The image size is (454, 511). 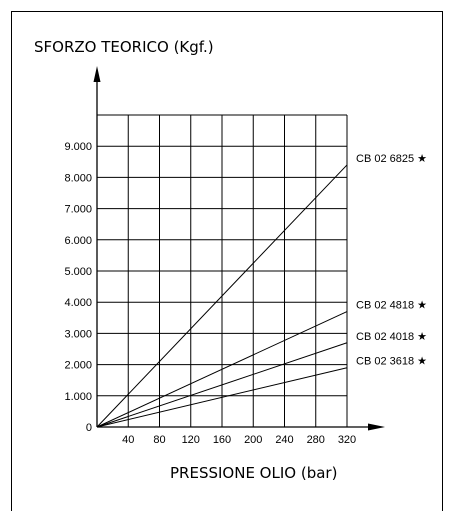 I want to click on series-label: CB 02 4018 ★, so click(x=391, y=337).